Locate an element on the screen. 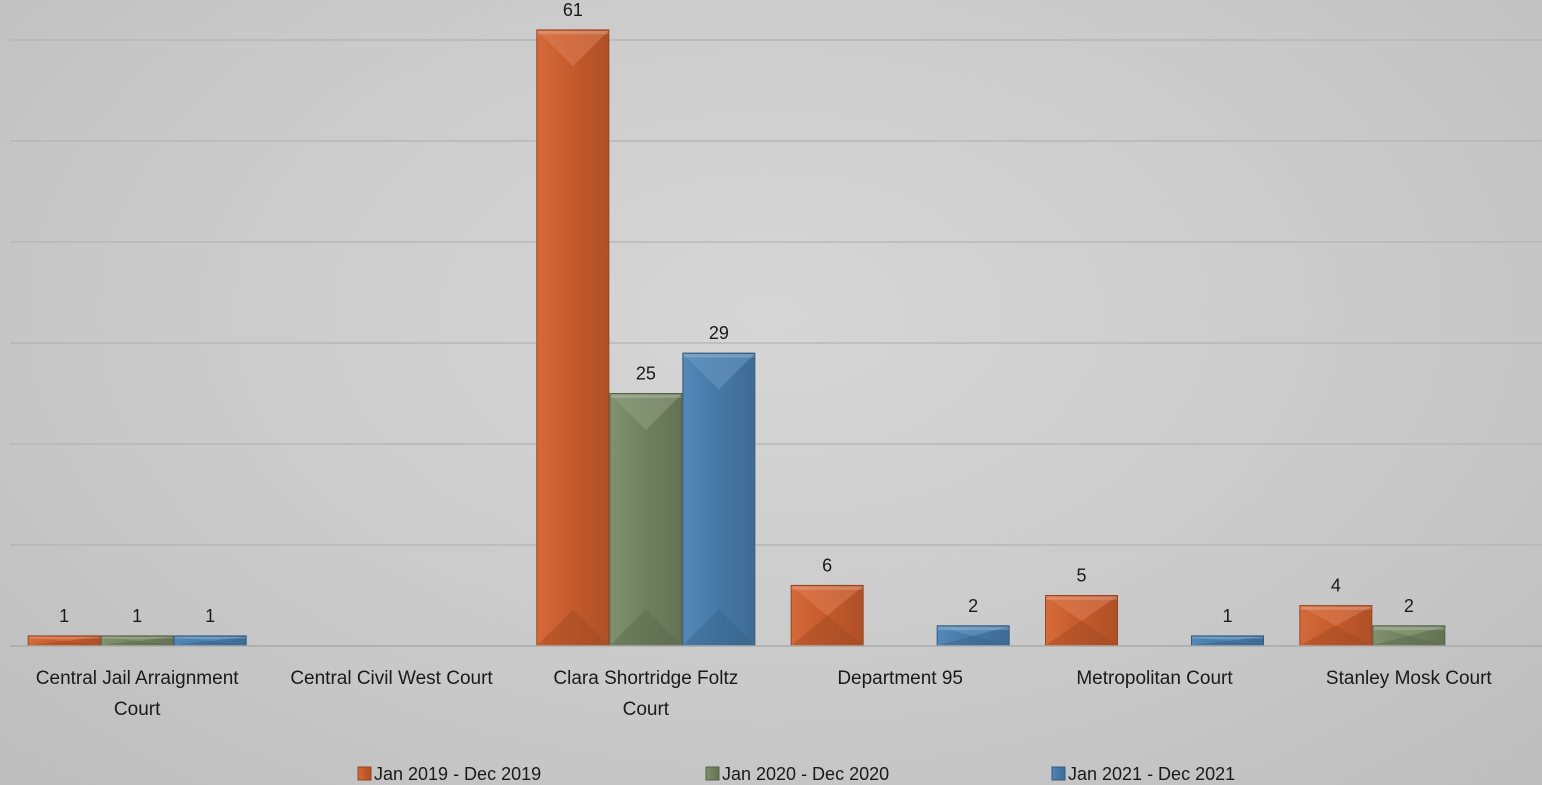 The height and width of the screenshot is (785, 1542). legend-item-1: Jan 2020 - Dec 2020 is located at coordinates (797, 774).